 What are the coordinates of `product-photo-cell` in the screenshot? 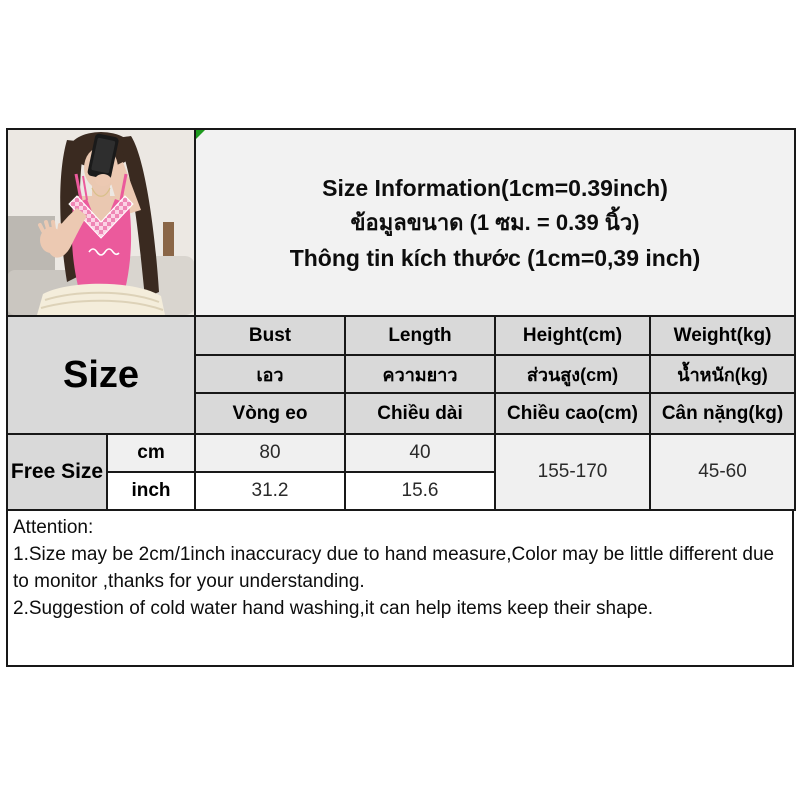 It's located at (101, 222).